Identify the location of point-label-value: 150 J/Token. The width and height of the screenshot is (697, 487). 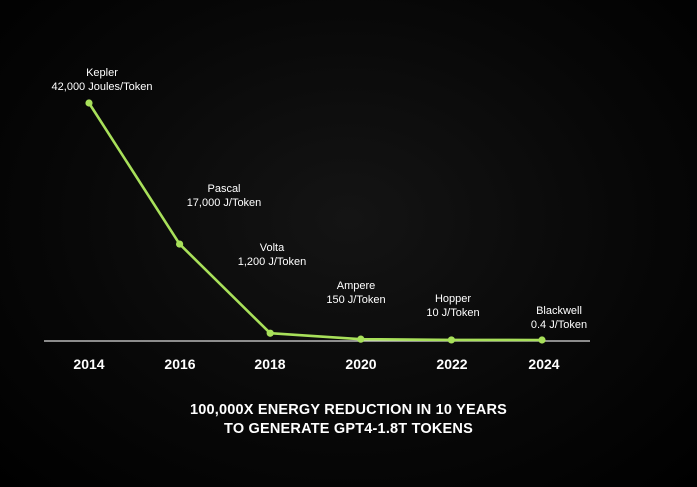
(355, 300).